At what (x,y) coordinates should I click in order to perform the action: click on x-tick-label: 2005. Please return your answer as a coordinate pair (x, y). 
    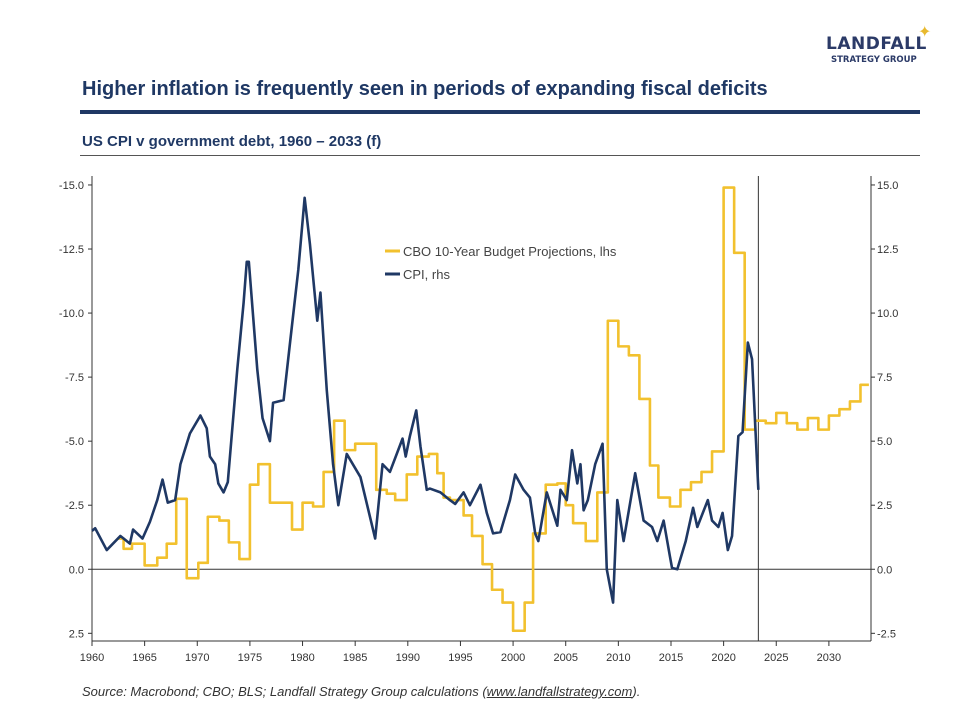
    Looking at the image, I should click on (565, 658).